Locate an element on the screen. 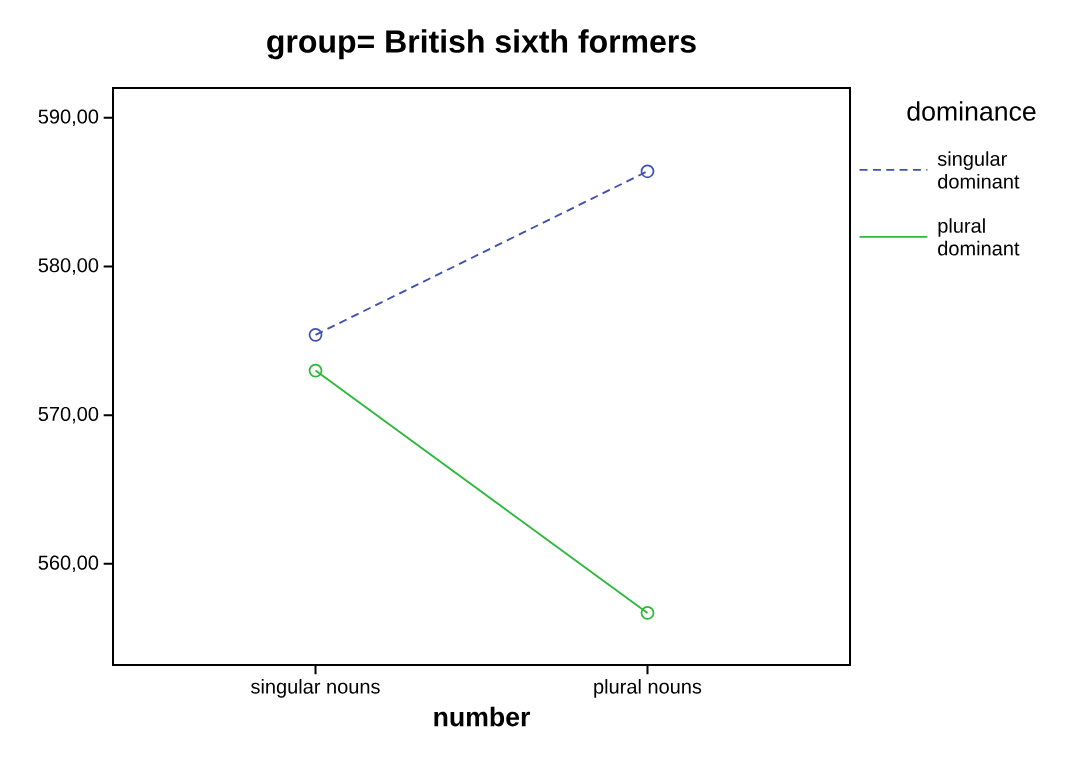  y-tick-label: 570,00 is located at coordinates (68, 415).